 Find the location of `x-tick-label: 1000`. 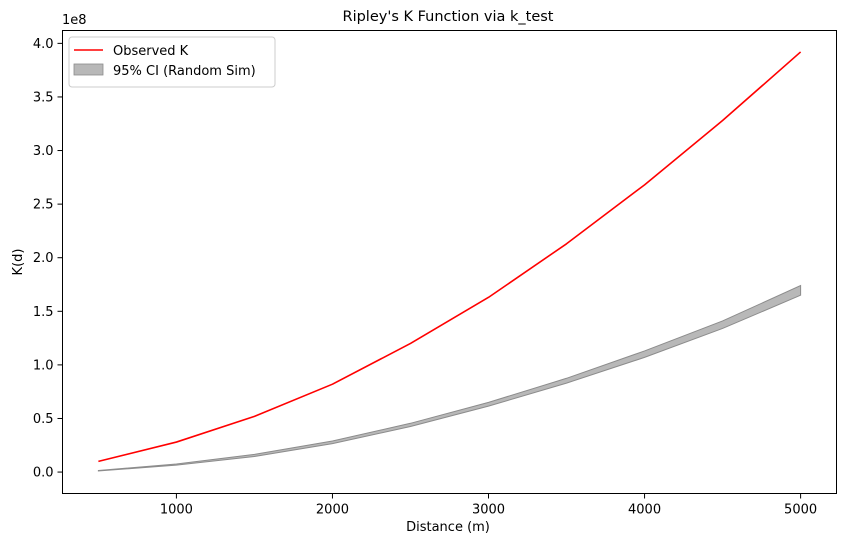

x-tick-label: 1000 is located at coordinates (176, 510).